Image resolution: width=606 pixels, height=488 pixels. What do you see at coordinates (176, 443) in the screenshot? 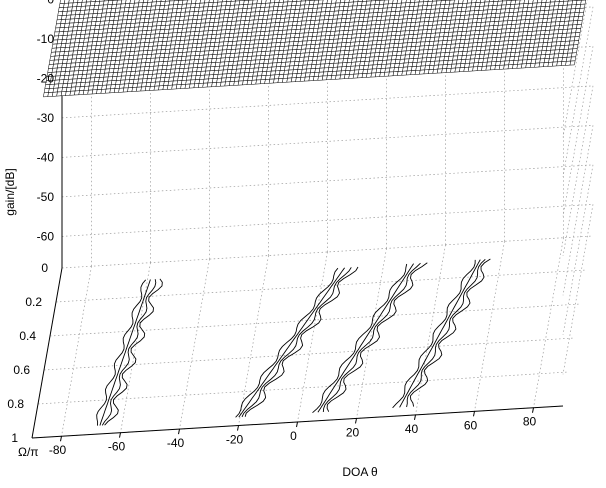
I see `x-tick-label: -40` at bounding box center [176, 443].